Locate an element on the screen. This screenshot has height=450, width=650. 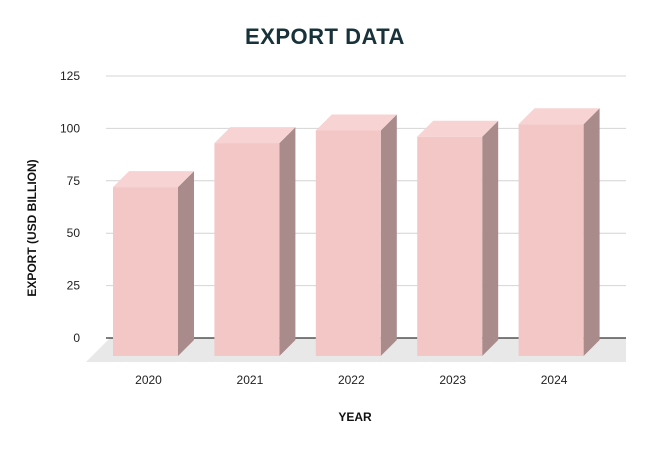
bar-2024 is located at coordinates (559, 232).